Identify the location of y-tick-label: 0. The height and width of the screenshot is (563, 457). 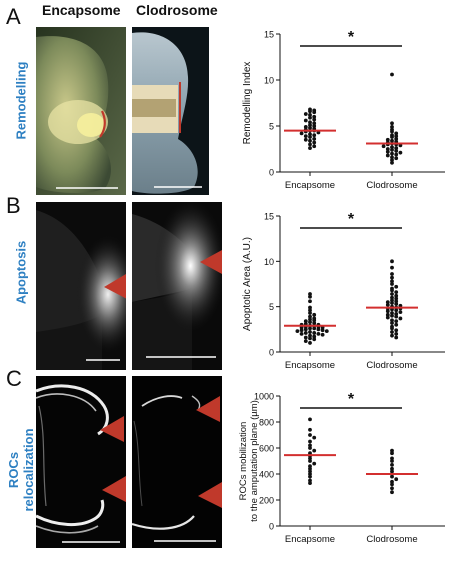
(271, 353).